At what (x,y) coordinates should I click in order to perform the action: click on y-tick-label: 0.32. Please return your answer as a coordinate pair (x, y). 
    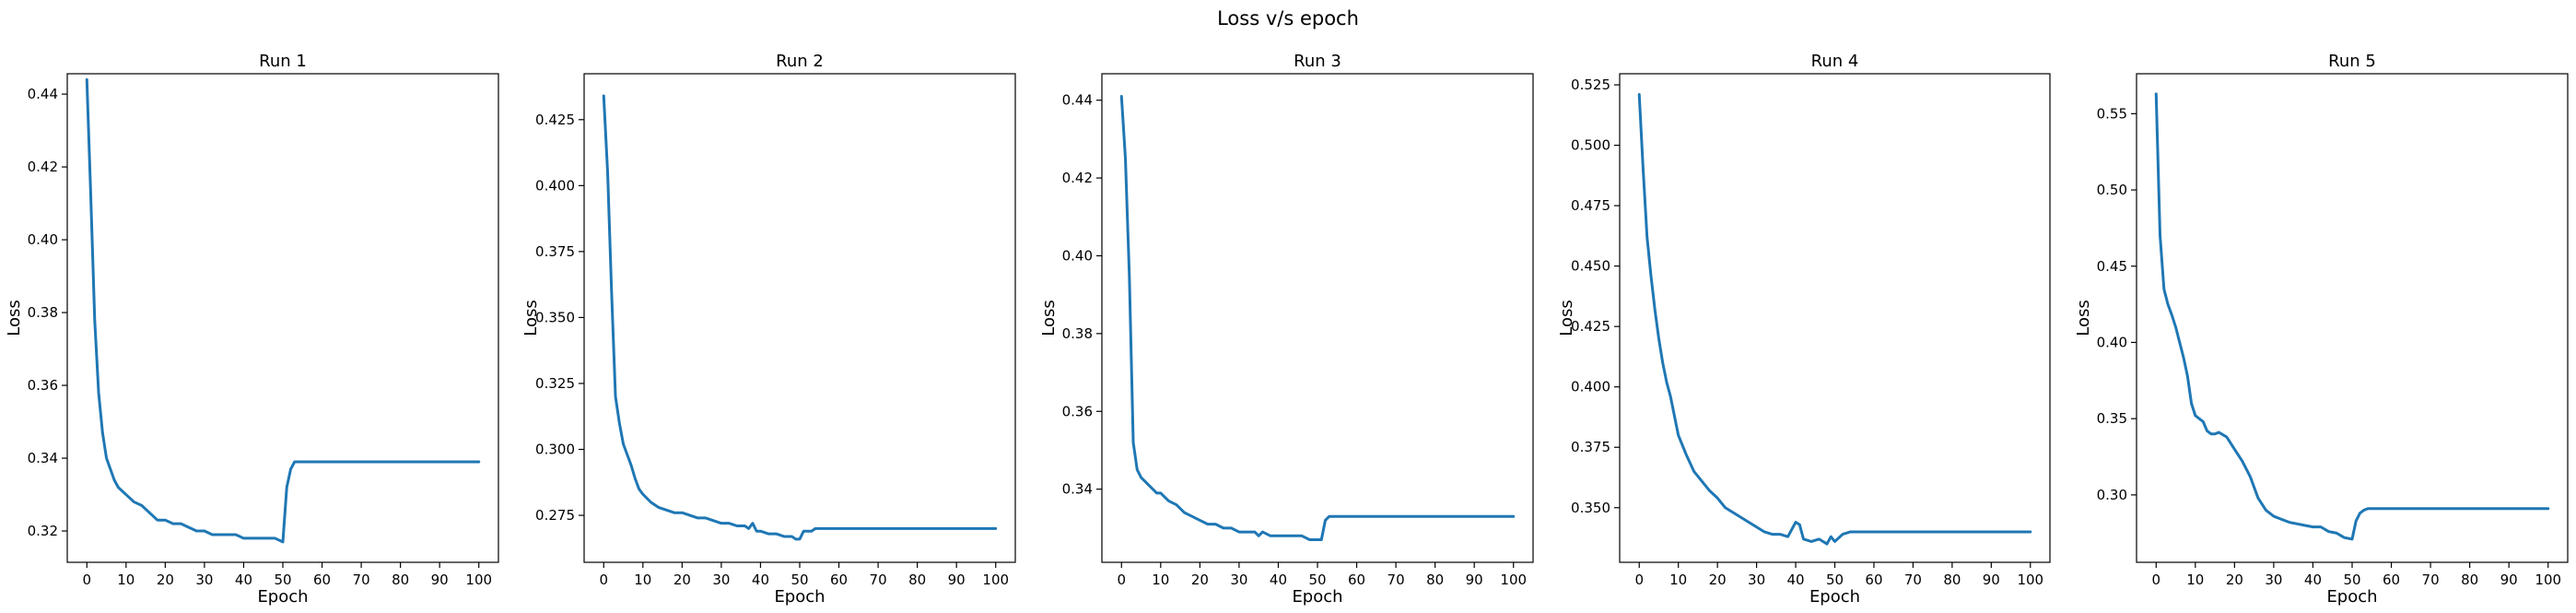
    Looking at the image, I should click on (43, 531).